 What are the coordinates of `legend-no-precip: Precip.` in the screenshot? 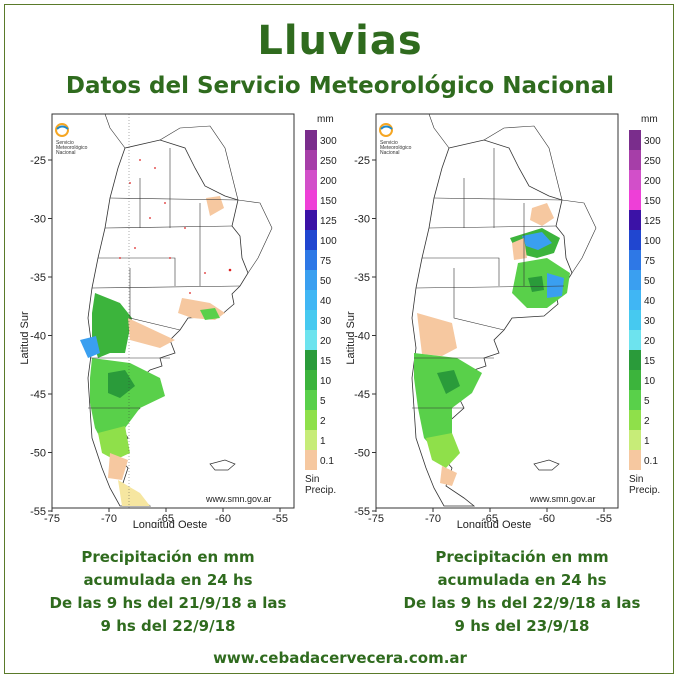 It's located at (644, 490).